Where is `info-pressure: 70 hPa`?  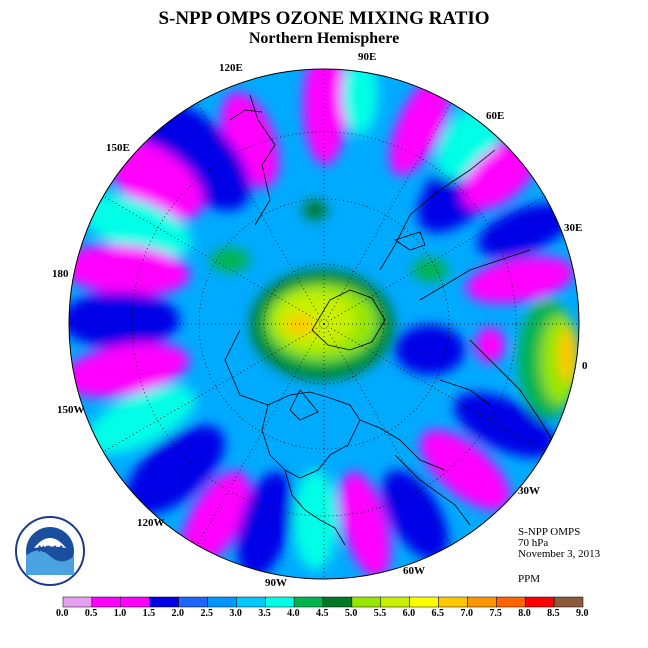
info-pressure: 70 hPa is located at coordinates (533, 543).